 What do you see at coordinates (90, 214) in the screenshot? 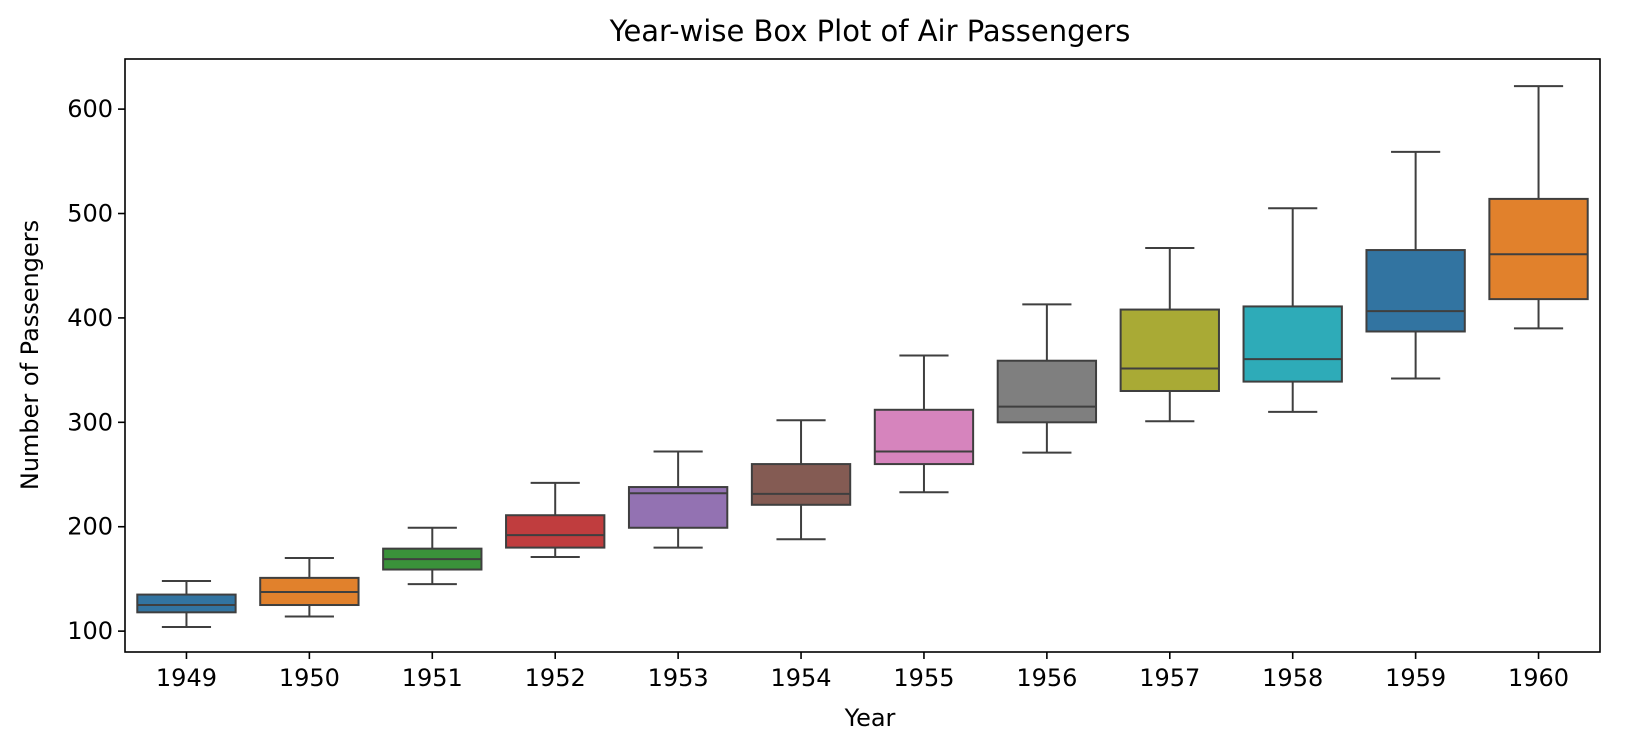
I see `y-tick-label-500: 500` at bounding box center [90, 214].